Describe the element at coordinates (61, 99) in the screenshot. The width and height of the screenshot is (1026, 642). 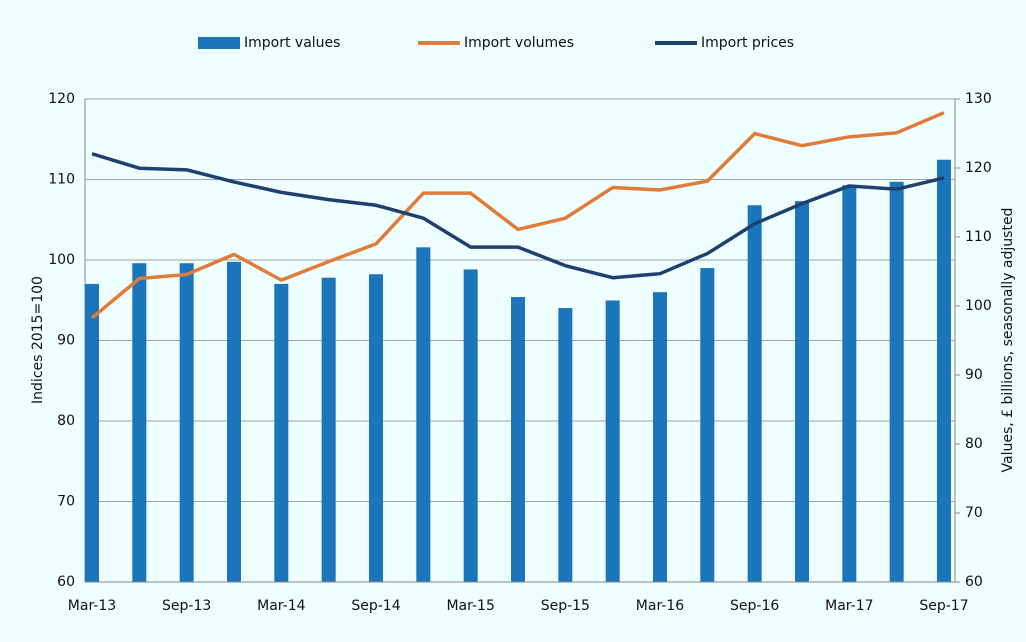
I see `y-tick-label: 120` at that location.